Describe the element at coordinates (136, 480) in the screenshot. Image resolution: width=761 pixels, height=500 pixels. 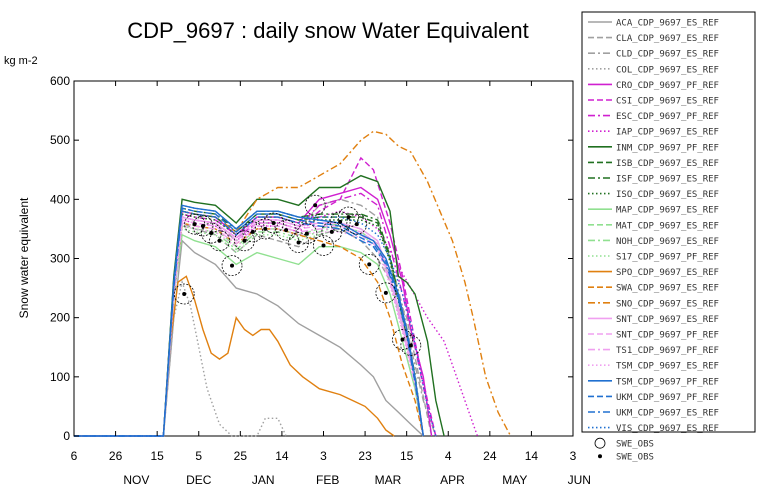
I see `month-label: NOV` at that location.